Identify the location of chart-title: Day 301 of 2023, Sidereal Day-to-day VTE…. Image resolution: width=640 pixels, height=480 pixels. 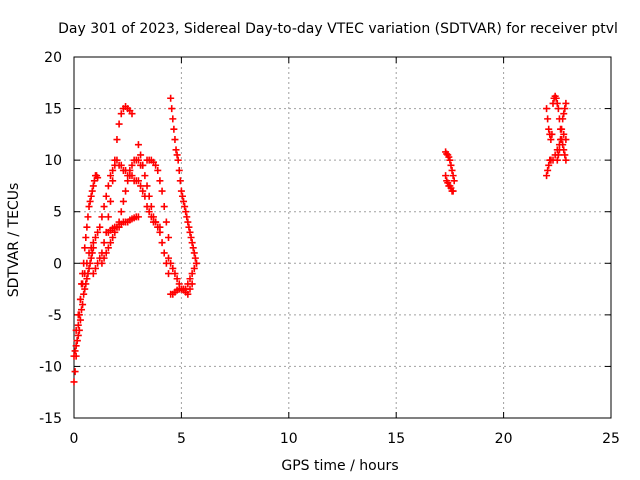
(338, 29).